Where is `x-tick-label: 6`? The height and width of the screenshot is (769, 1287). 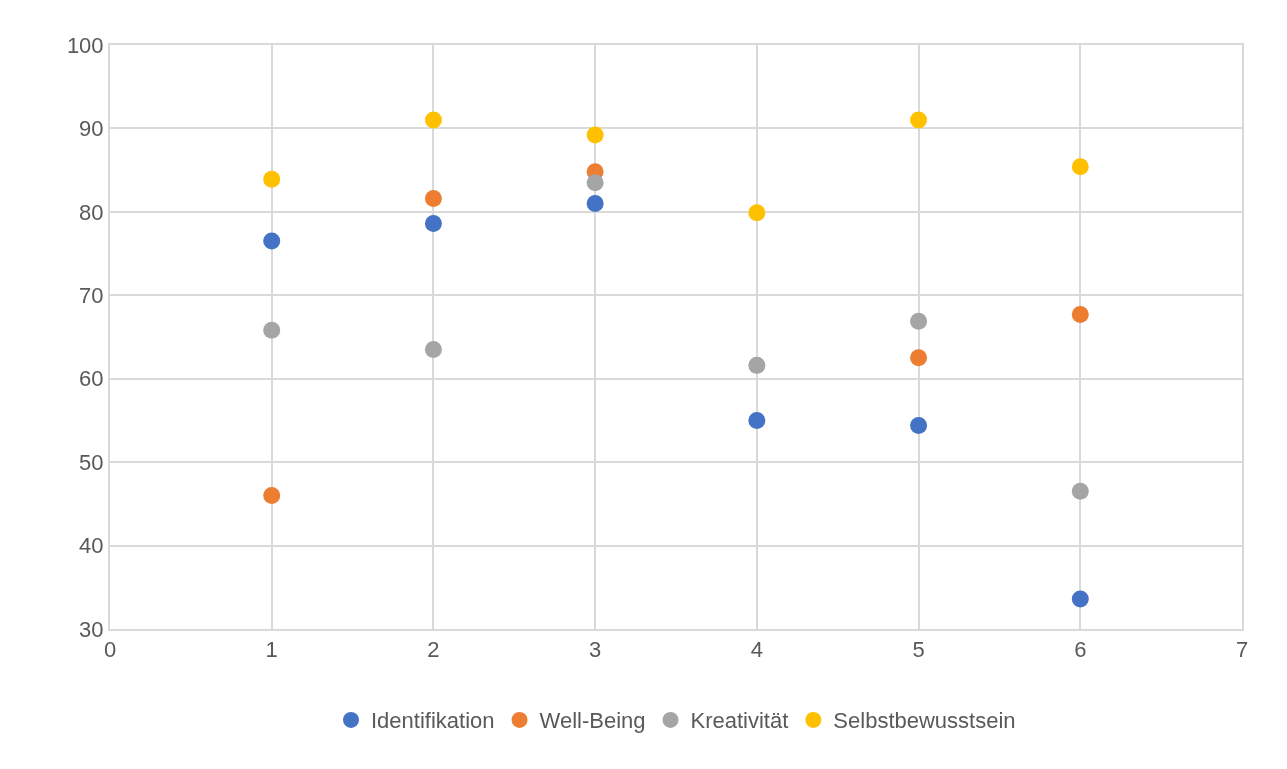
x-tick-label: 6 is located at coordinates (1080, 650).